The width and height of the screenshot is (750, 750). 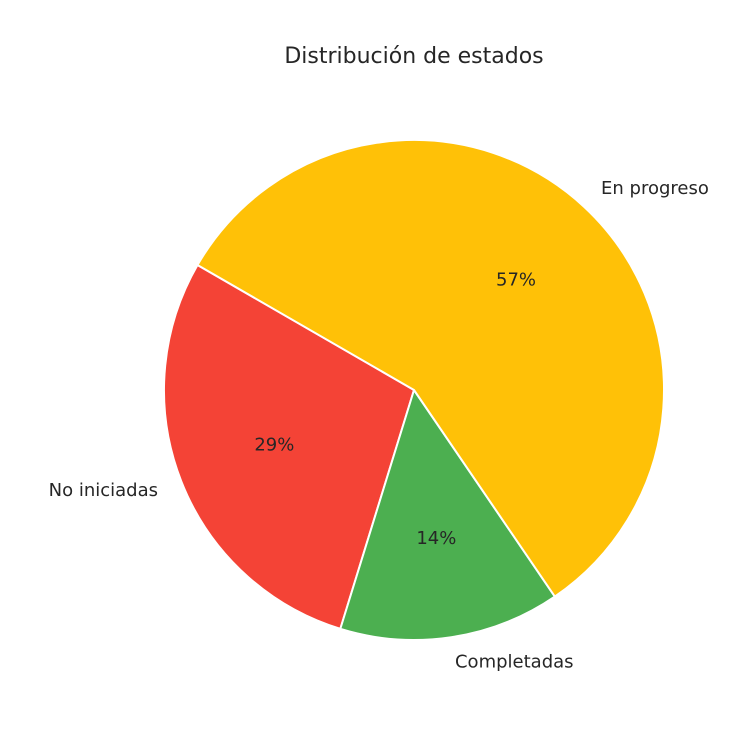 What do you see at coordinates (103, 490) in the screenshot?
I see `pie-category-label-0: No iniciadas` at bounding box center [103, 490].